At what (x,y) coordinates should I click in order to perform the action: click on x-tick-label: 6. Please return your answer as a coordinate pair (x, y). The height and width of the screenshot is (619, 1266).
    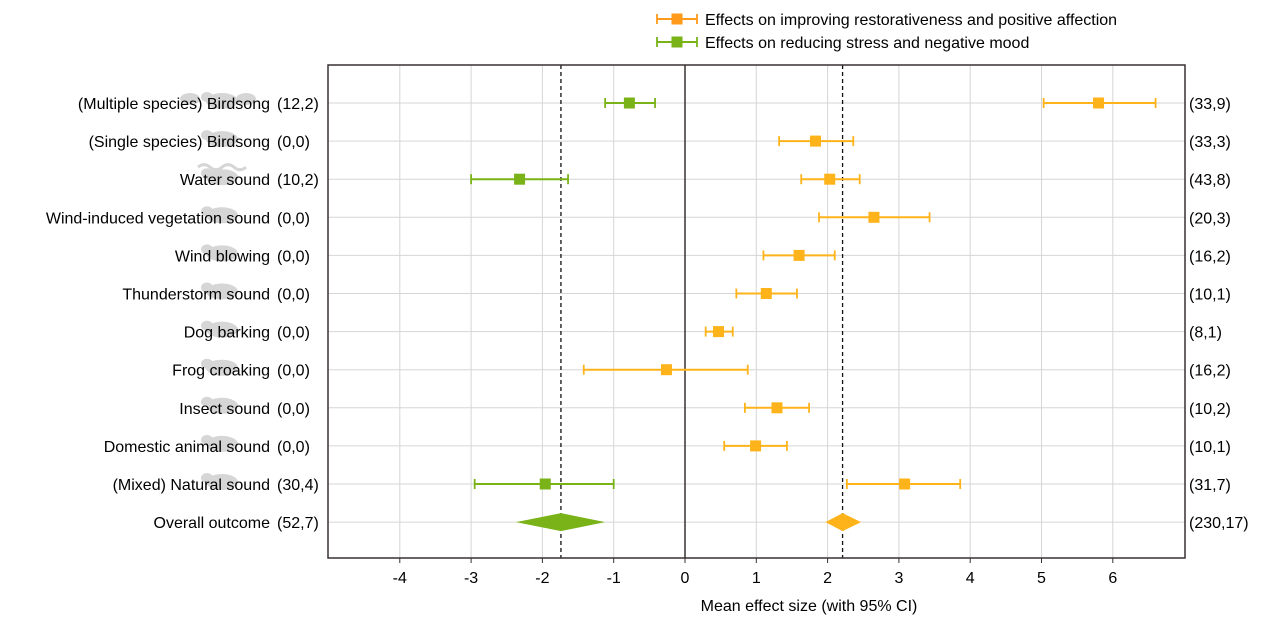
    Looking at the image, I should click on (1112, 578).